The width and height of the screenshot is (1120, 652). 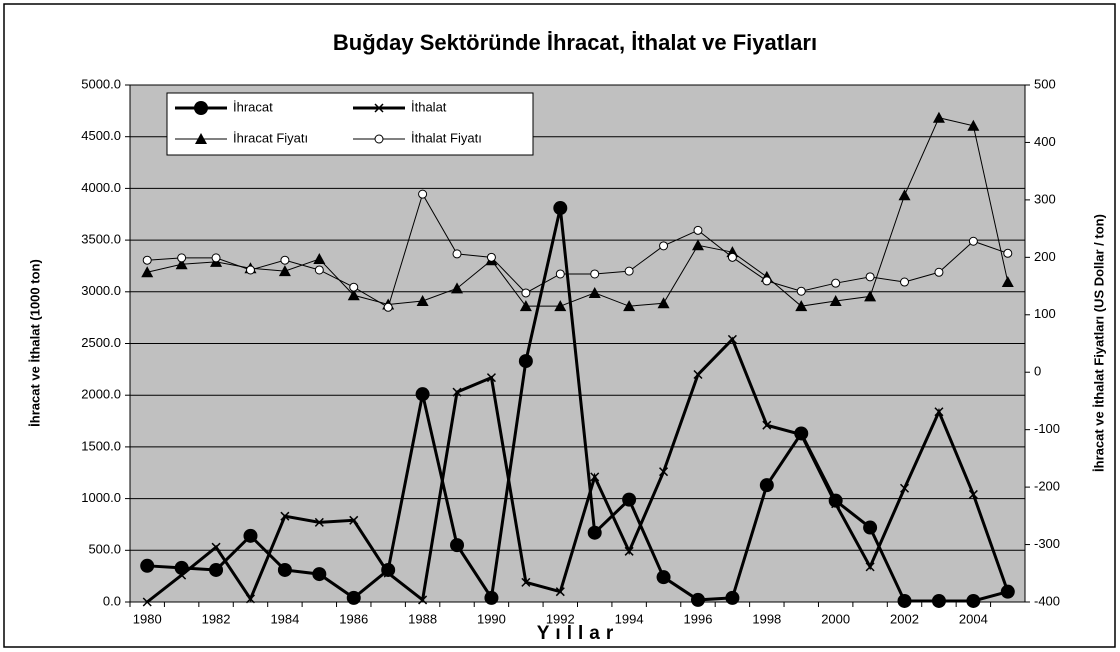 What do you see at coordinates (284, 618) in the screenshot?
I see `x-tick-label: 1984` at bounding box center [284, 618].